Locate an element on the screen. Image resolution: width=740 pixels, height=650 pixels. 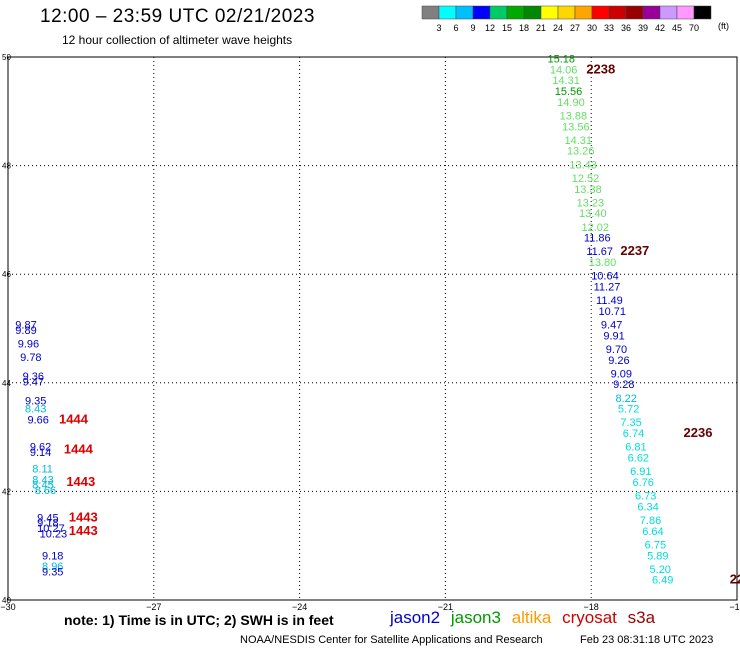
wave-height-label: 6.64 is located at coordinates (652, 532).